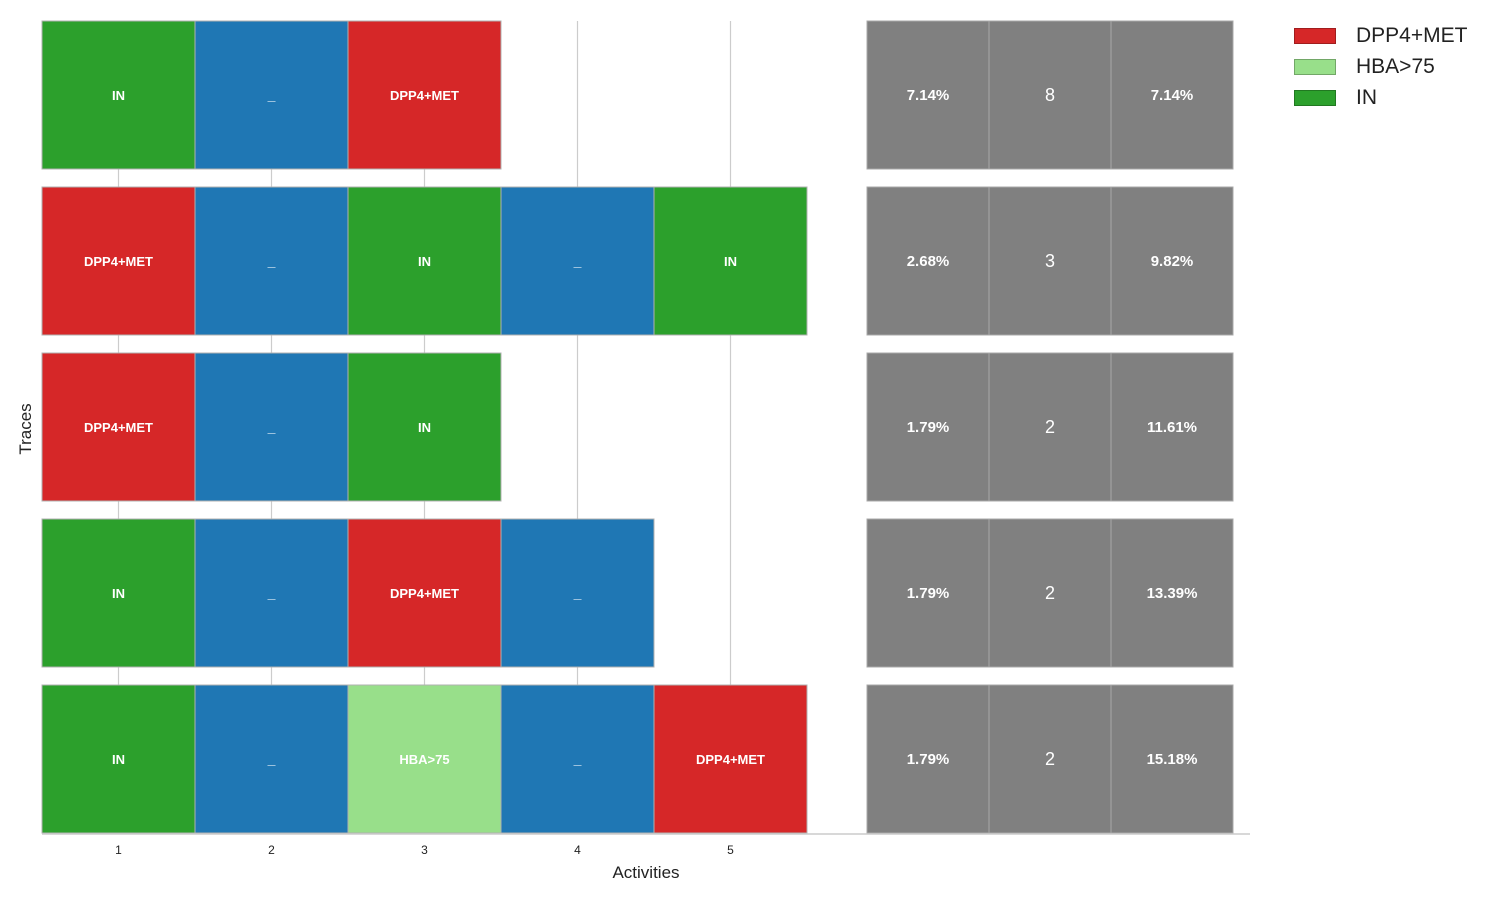 Image resolution: width=1500 pixels, height=900 pixels. I want to click on trace-row-5: IN _ HBA>75 _ DPP4+MET, so click(424, 759).